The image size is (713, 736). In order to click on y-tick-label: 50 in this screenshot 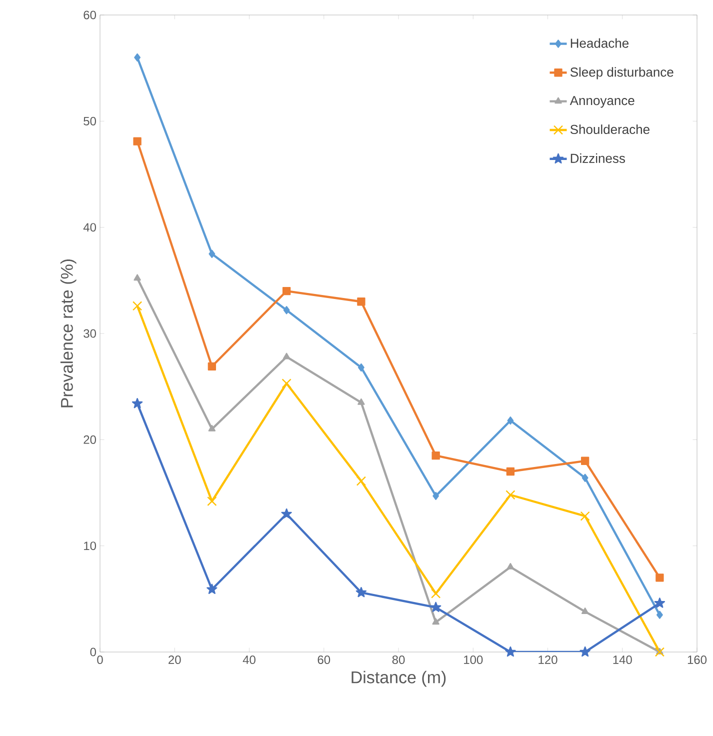, I will do `click(90, 121)`.